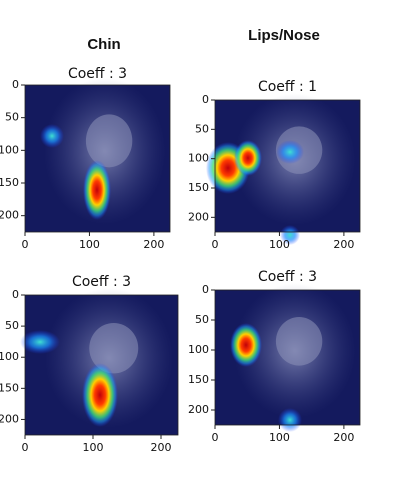 The image size is (403, 477). What do you see at coordinates (284, 35) in the screenshot?
I see `column-title: Lips/Nose` at bounding box center [284, 35].